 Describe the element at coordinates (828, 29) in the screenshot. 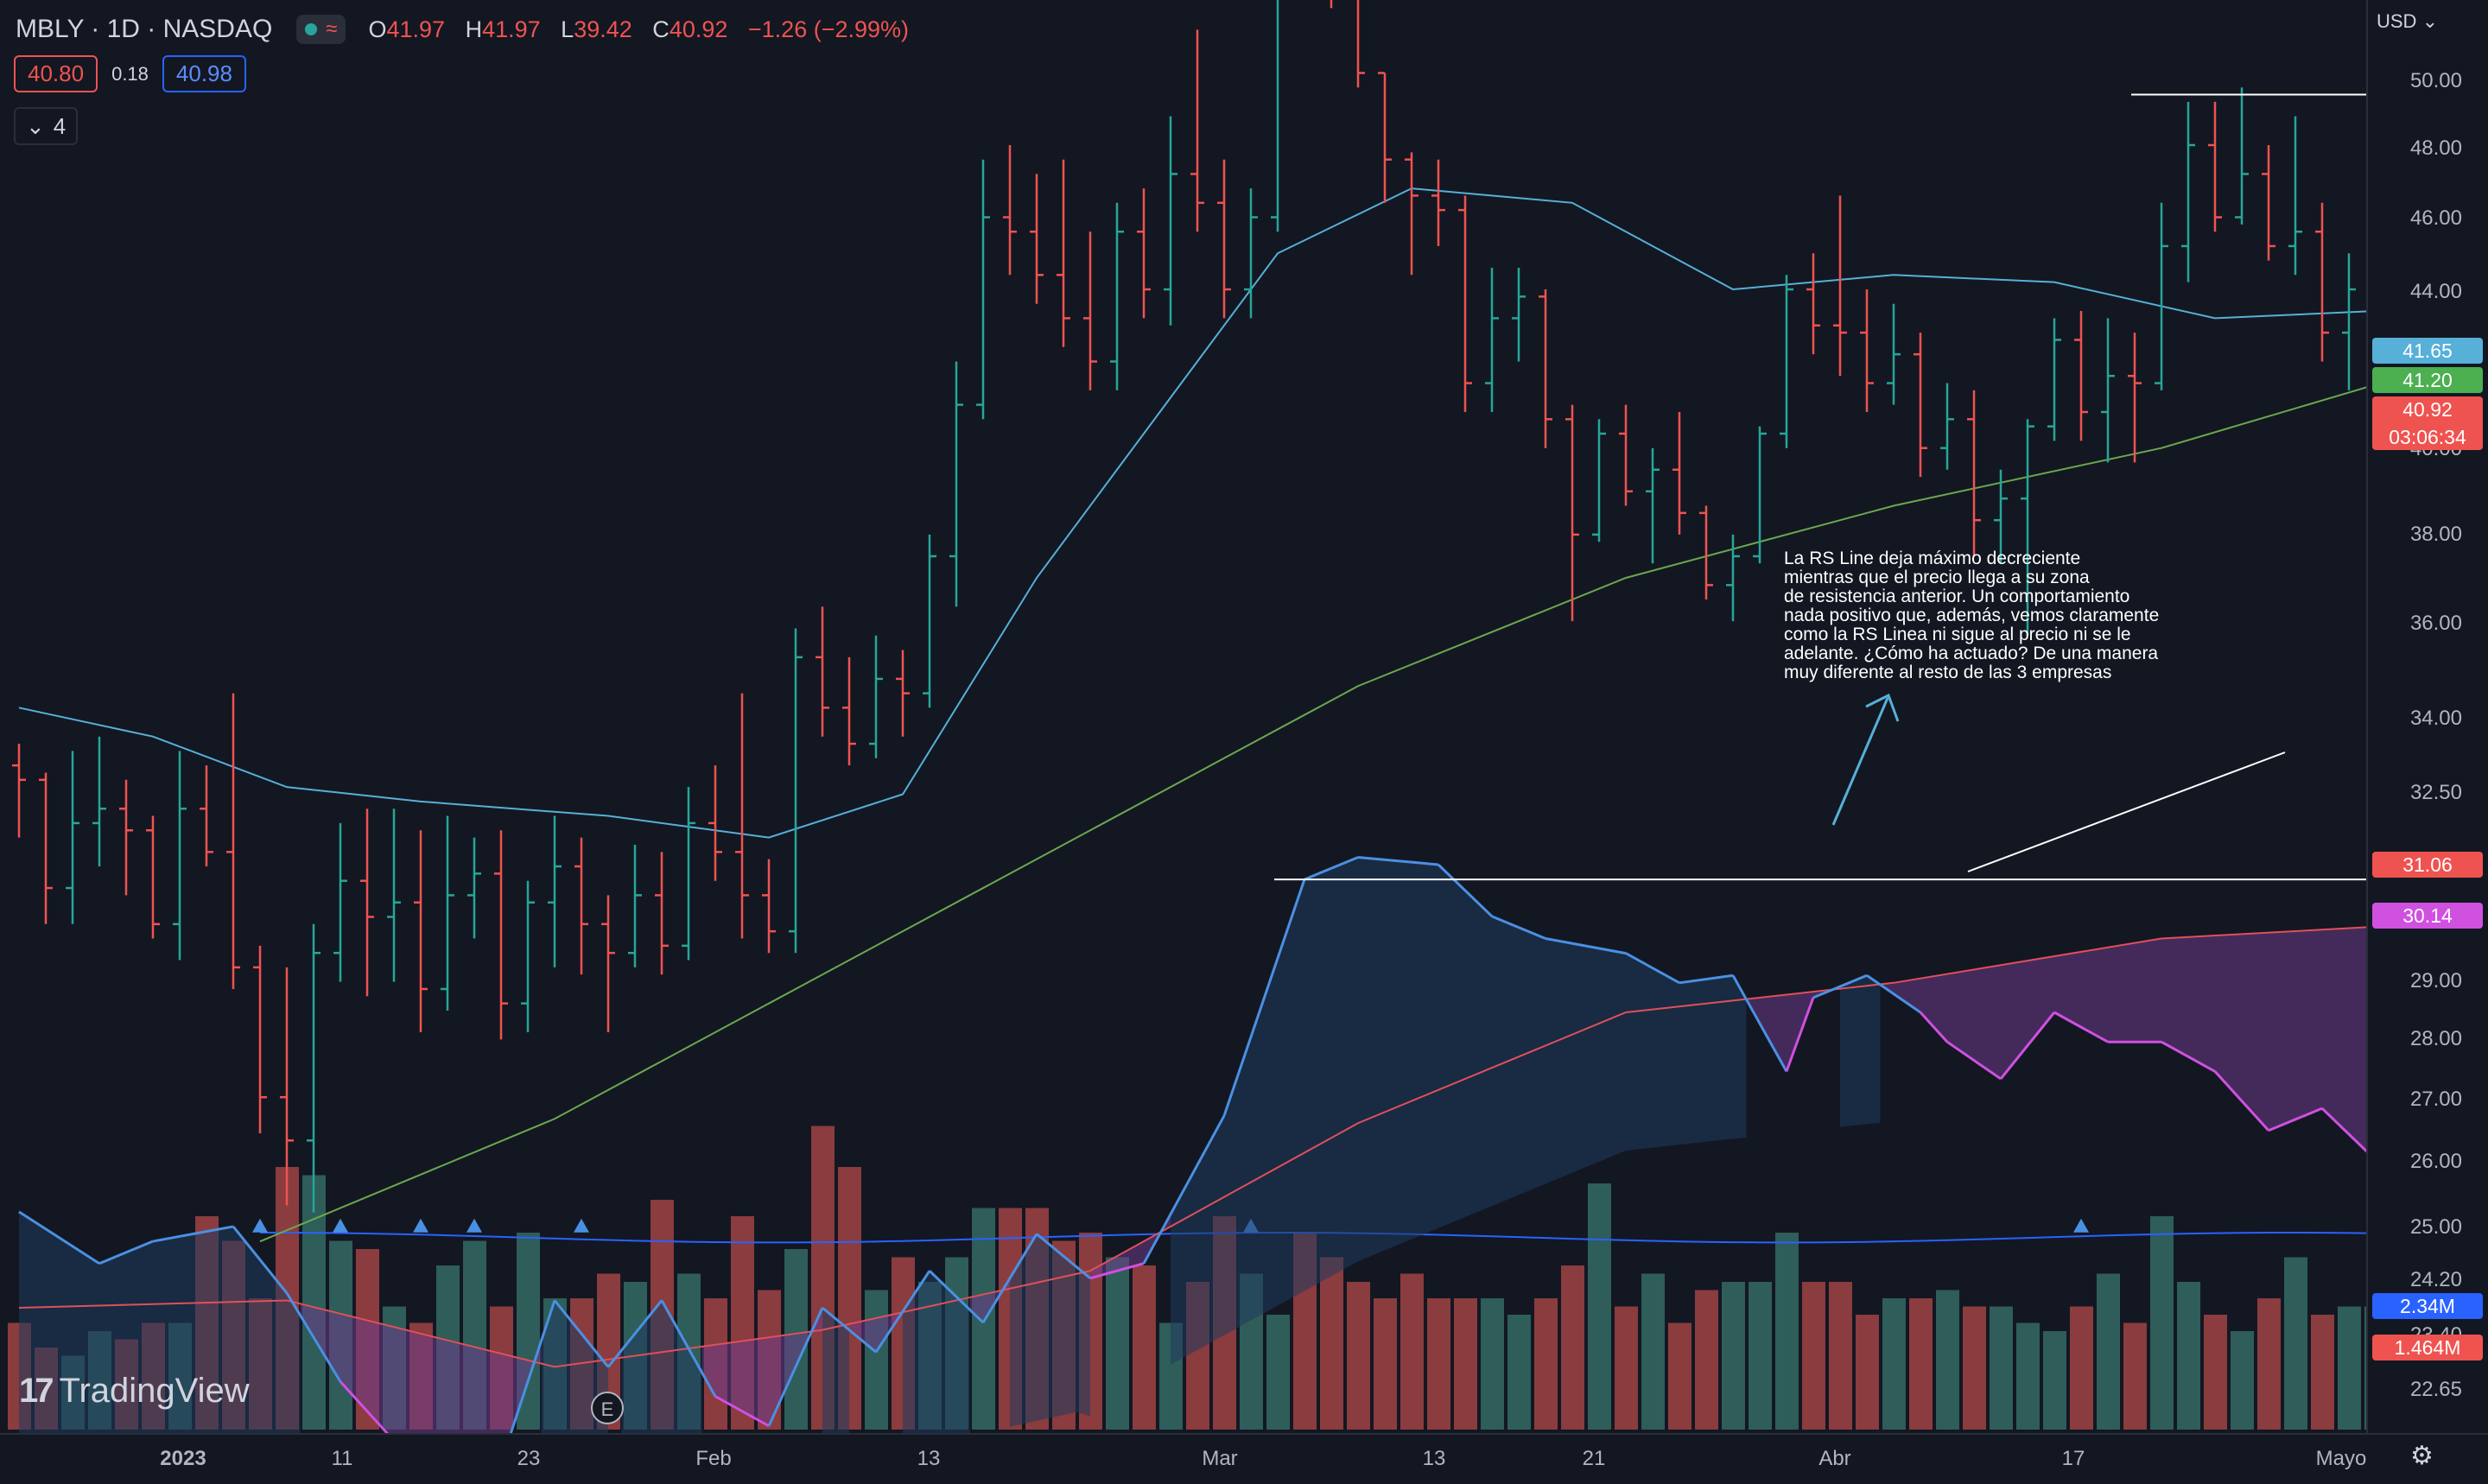

I see `change-value: −1.26 (−2.99%)` at that location.